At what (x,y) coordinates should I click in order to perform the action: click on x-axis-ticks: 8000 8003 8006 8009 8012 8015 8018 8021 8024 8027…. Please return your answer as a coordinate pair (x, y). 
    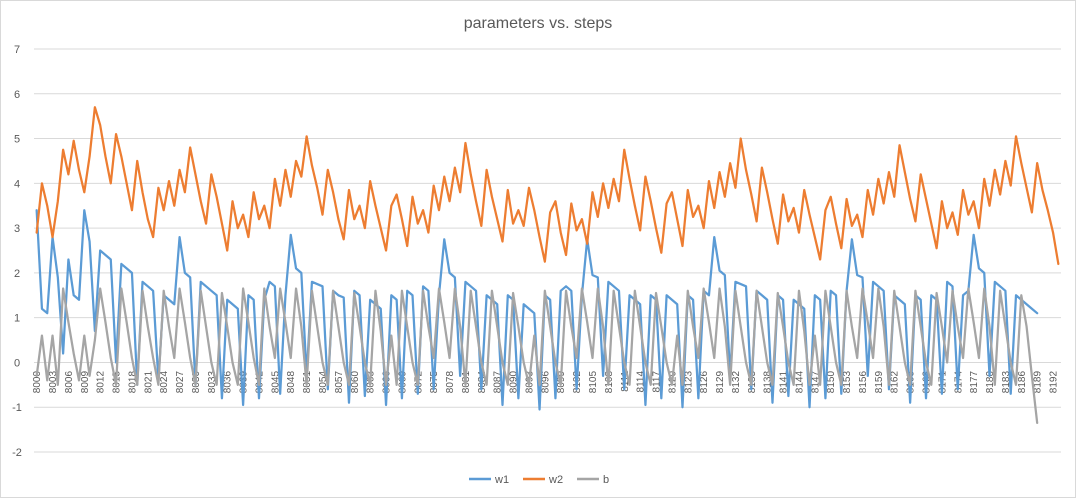
    Looking at the image, I should click on (545, 382).